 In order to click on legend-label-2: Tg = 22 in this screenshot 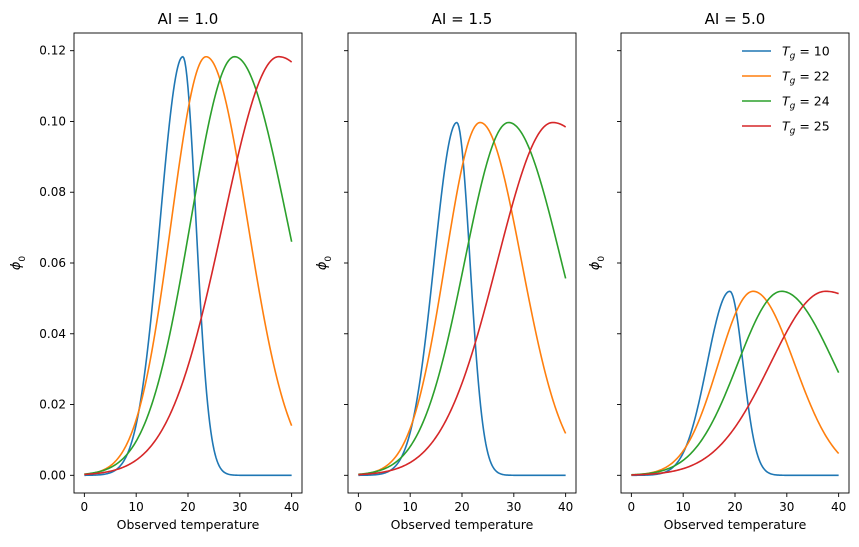, I will do `click(806, 78)`.